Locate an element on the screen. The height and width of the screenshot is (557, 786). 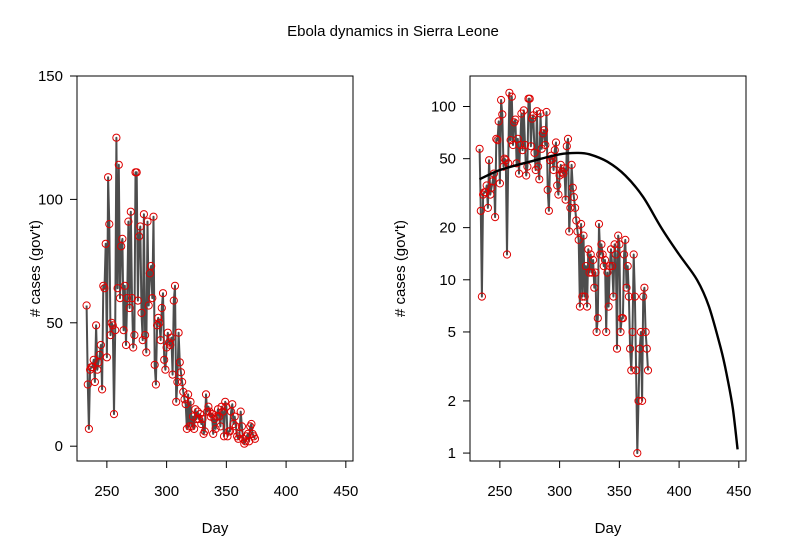
main-title: Ebola dynamics in Sierra Leone is located at coordinates (393, 31).